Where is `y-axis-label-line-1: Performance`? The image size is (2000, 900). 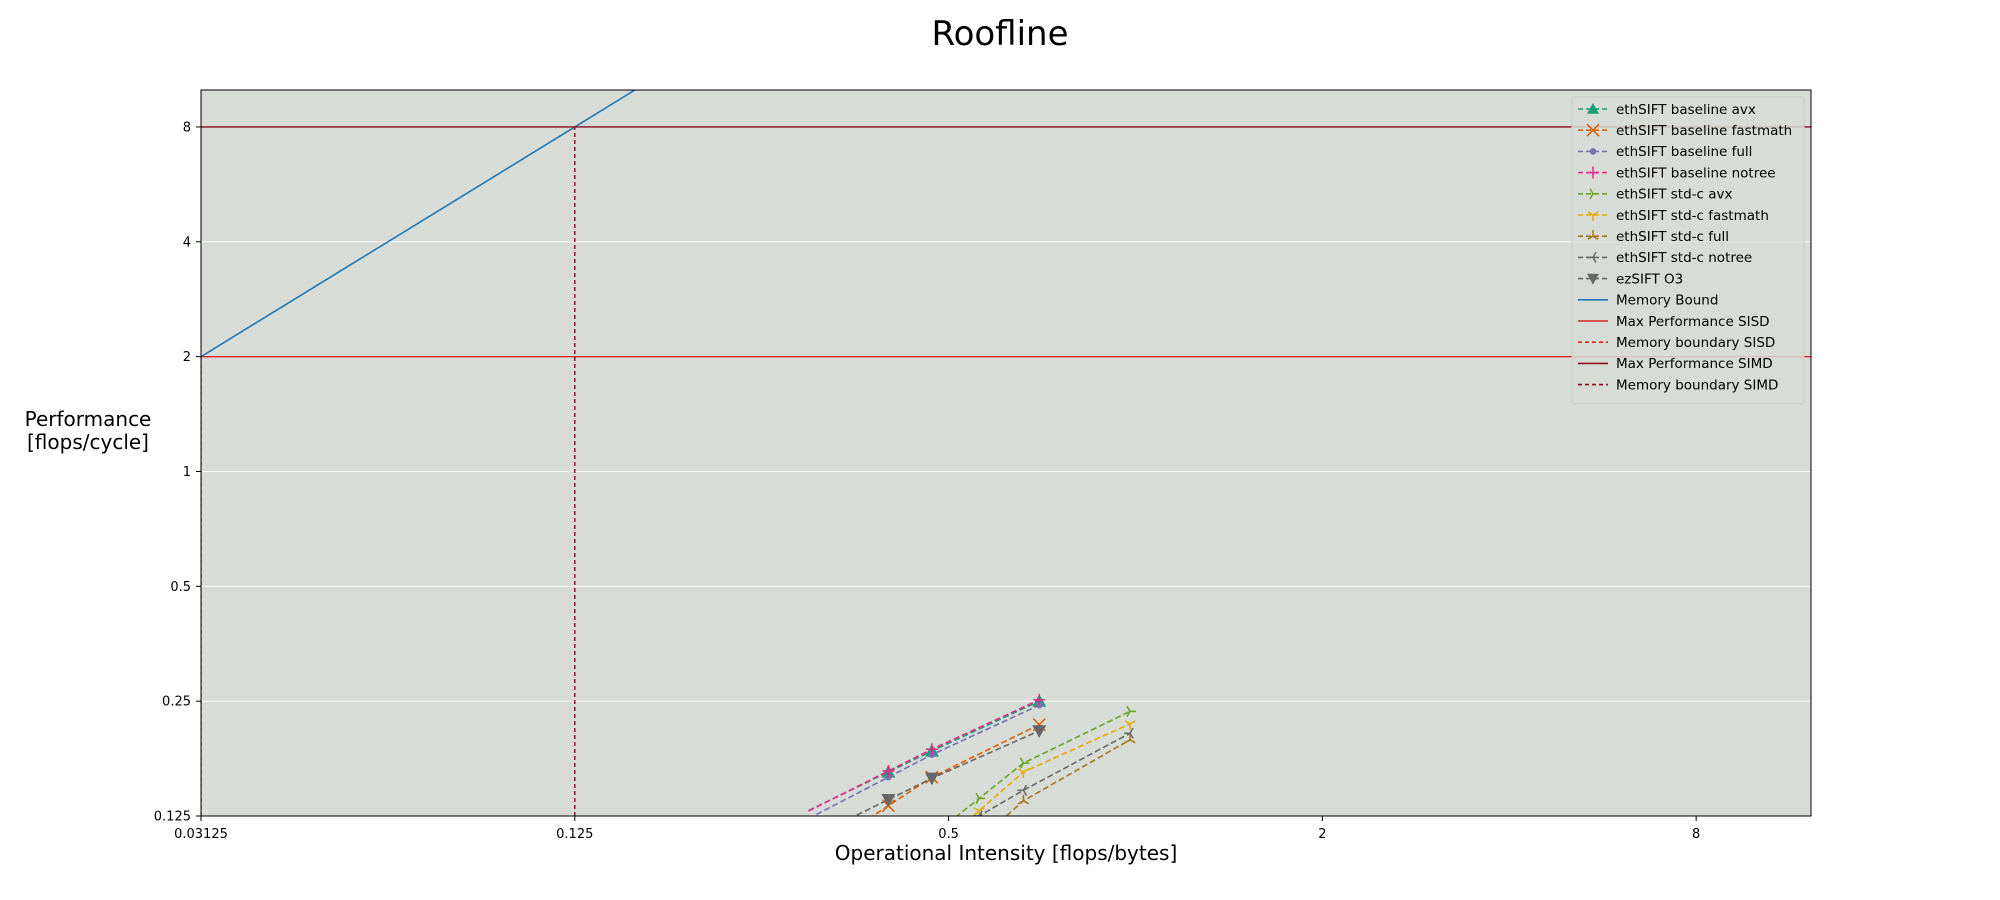 y-axis-label-line-1: Performance is located at coordinates (88, 419).